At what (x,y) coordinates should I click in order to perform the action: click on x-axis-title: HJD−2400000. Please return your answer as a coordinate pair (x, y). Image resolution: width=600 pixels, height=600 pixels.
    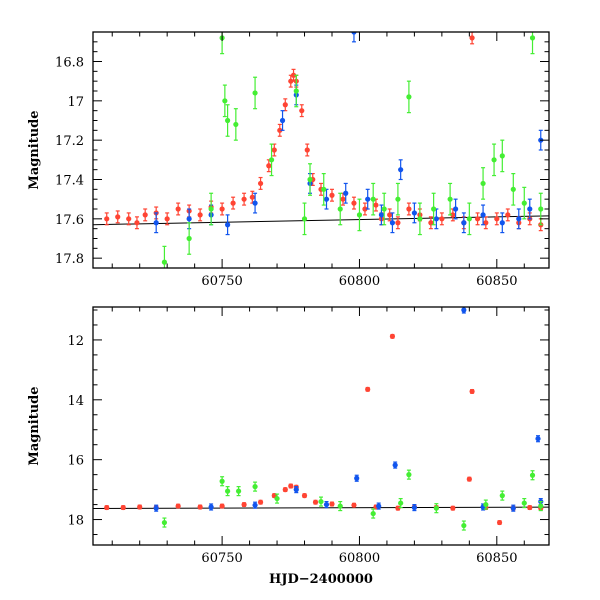
    Looking at the image, I should click on (321, 579).